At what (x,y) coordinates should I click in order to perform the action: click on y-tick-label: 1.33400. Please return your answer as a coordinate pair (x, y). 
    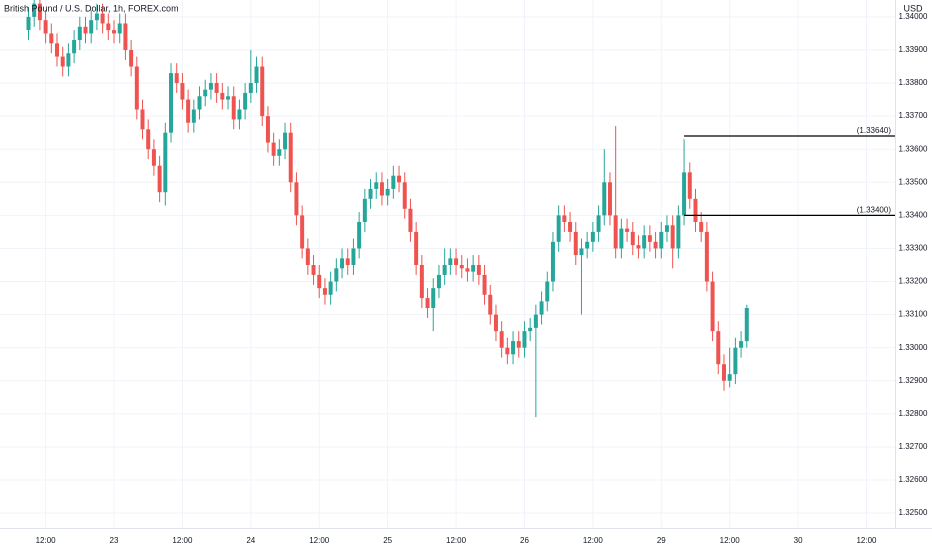
    Looking at the image, I should click on (913, 214).